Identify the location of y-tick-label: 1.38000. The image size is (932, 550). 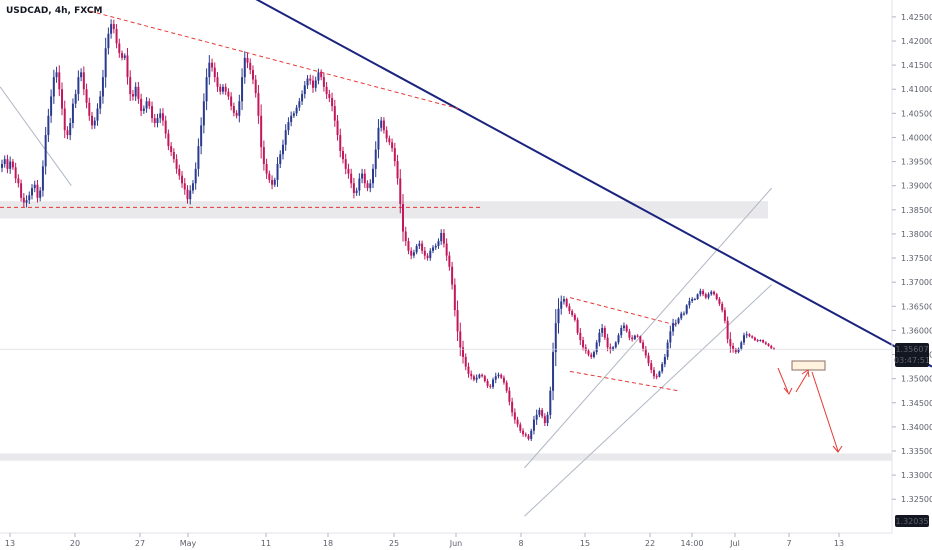
(916, 234).